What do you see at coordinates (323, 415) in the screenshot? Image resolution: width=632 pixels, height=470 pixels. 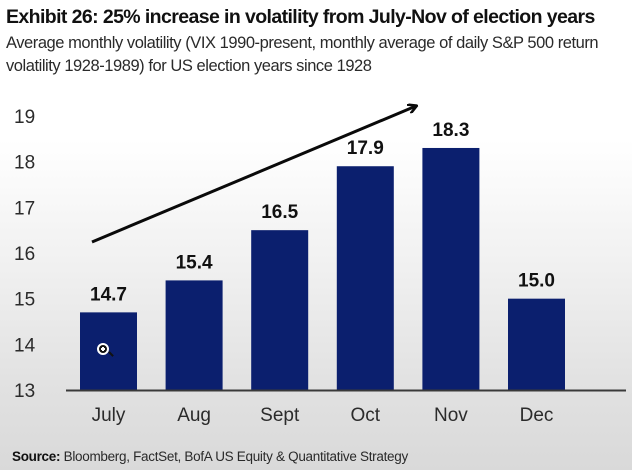 I see `x-axis-labels: July Aug Sept Oct Nov Dec` at bounding box center [323, 415].